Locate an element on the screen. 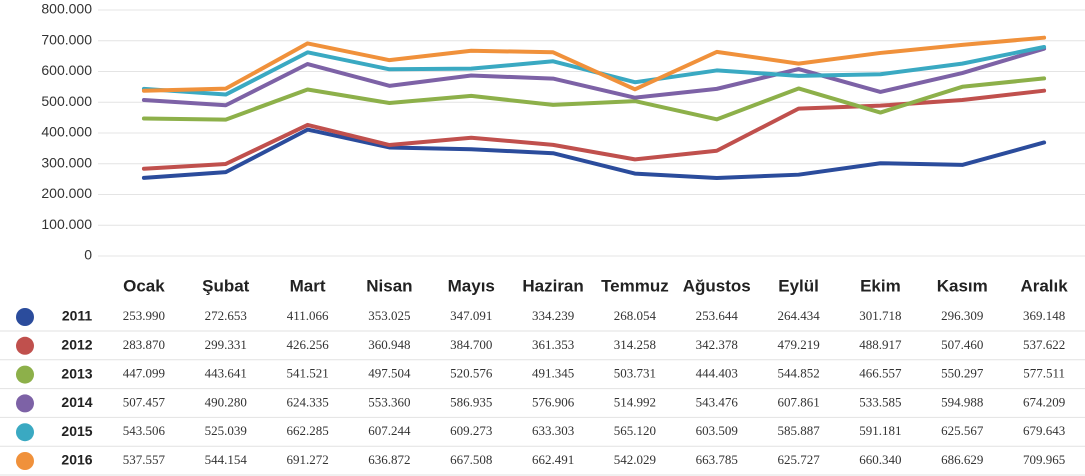 This screenshot has height=476, width=1085. y-tick-label: 800.000 is located at coordinates (66, 9).